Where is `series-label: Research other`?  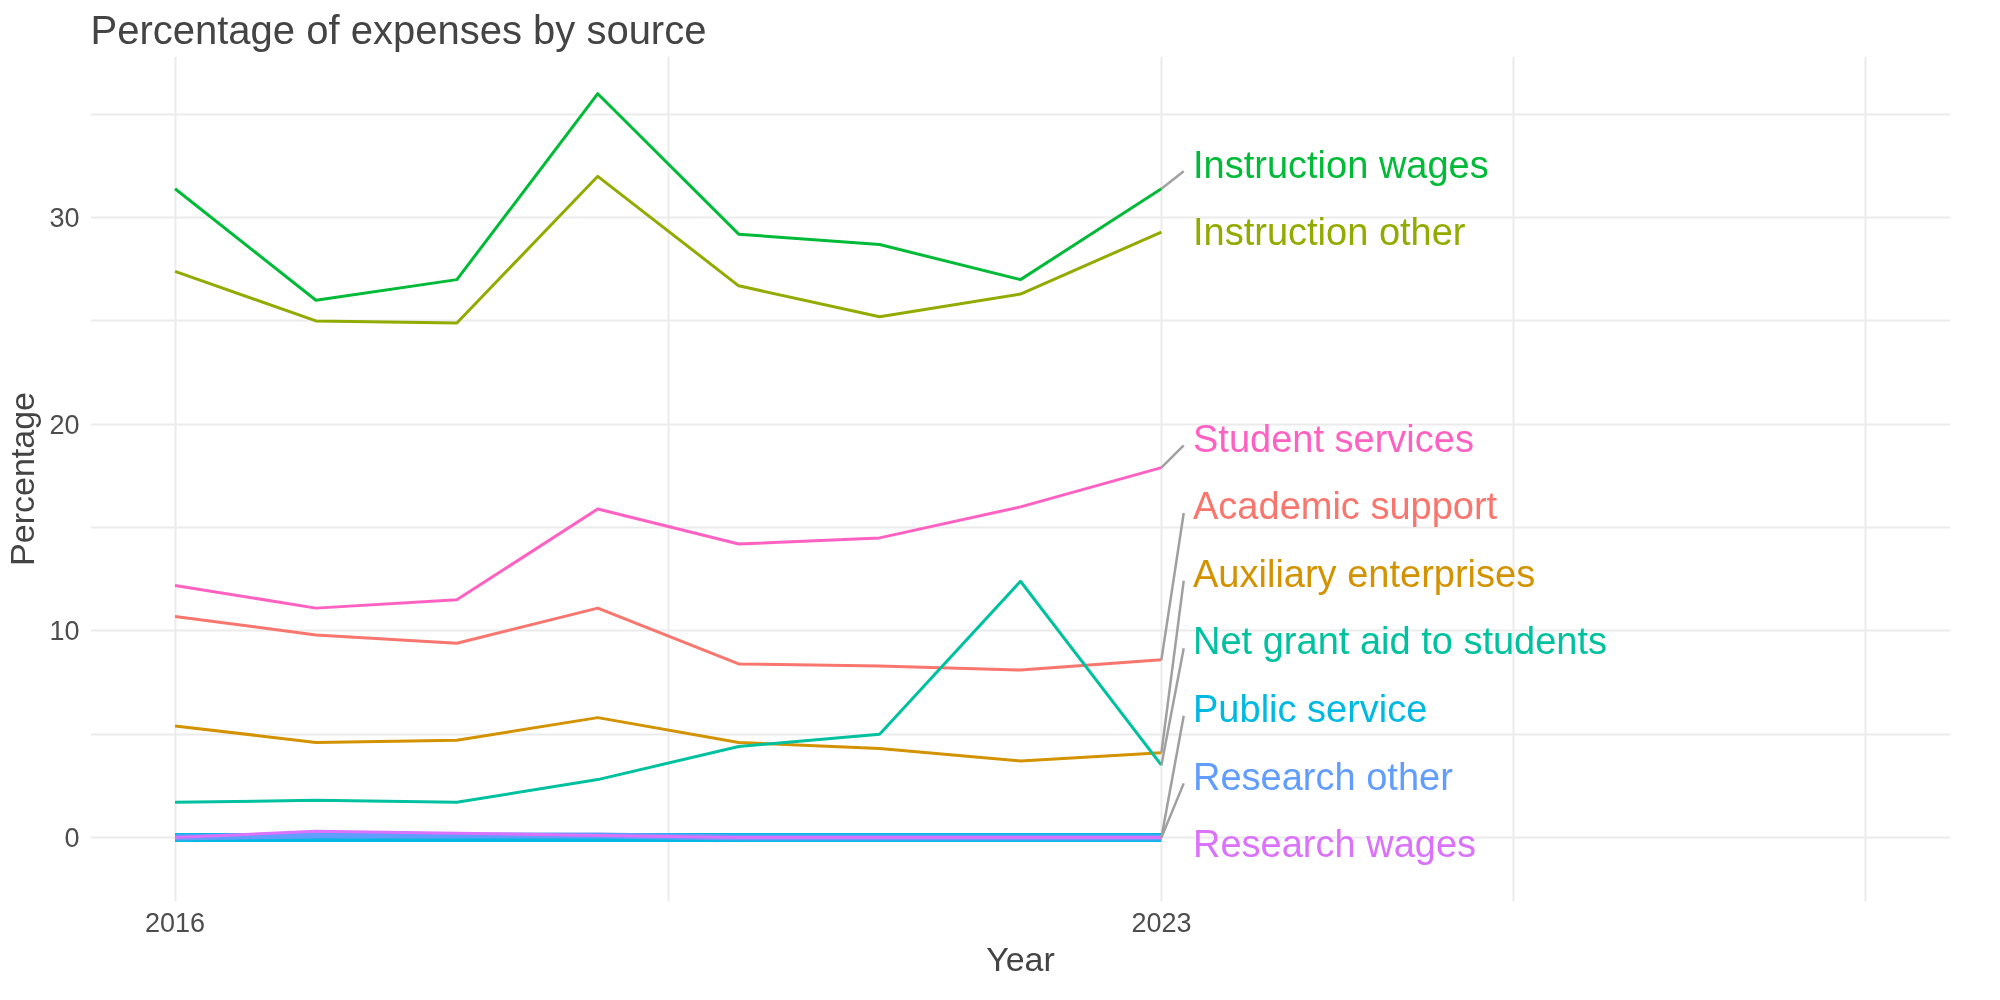 series-label: Research other is located at coordinates (1323, 776).